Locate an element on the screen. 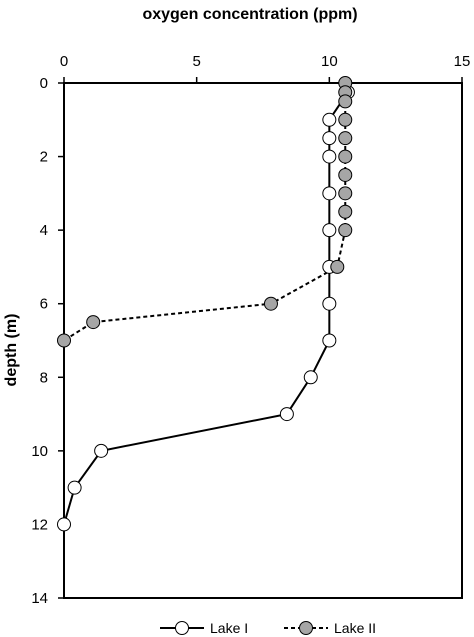 The image size is (474, 637). x-tick-label: 0 is located at coordinates (64, 61).